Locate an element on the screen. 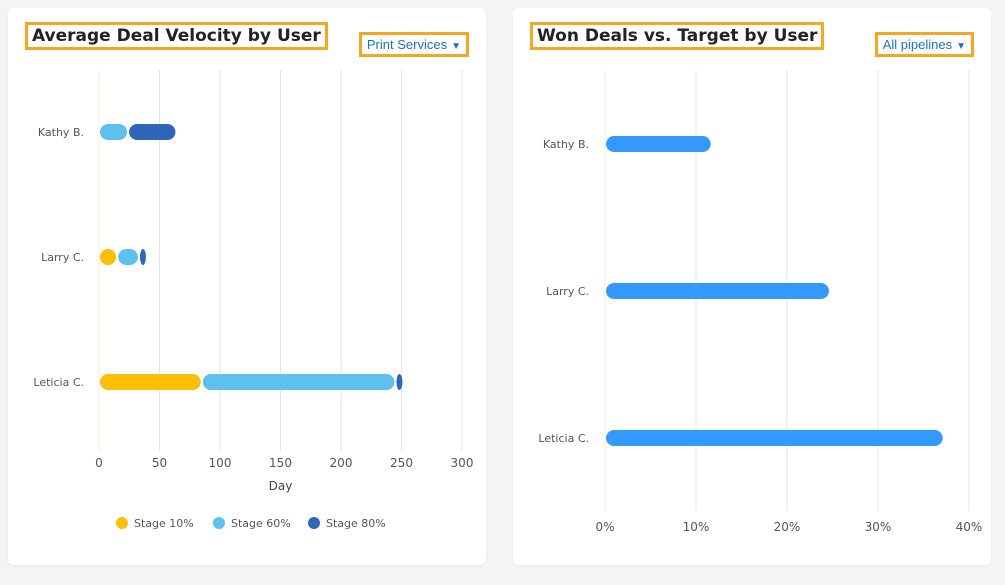 The image size is (1005, 585). x-axis-label: Day is located at coordinates (281, 486).